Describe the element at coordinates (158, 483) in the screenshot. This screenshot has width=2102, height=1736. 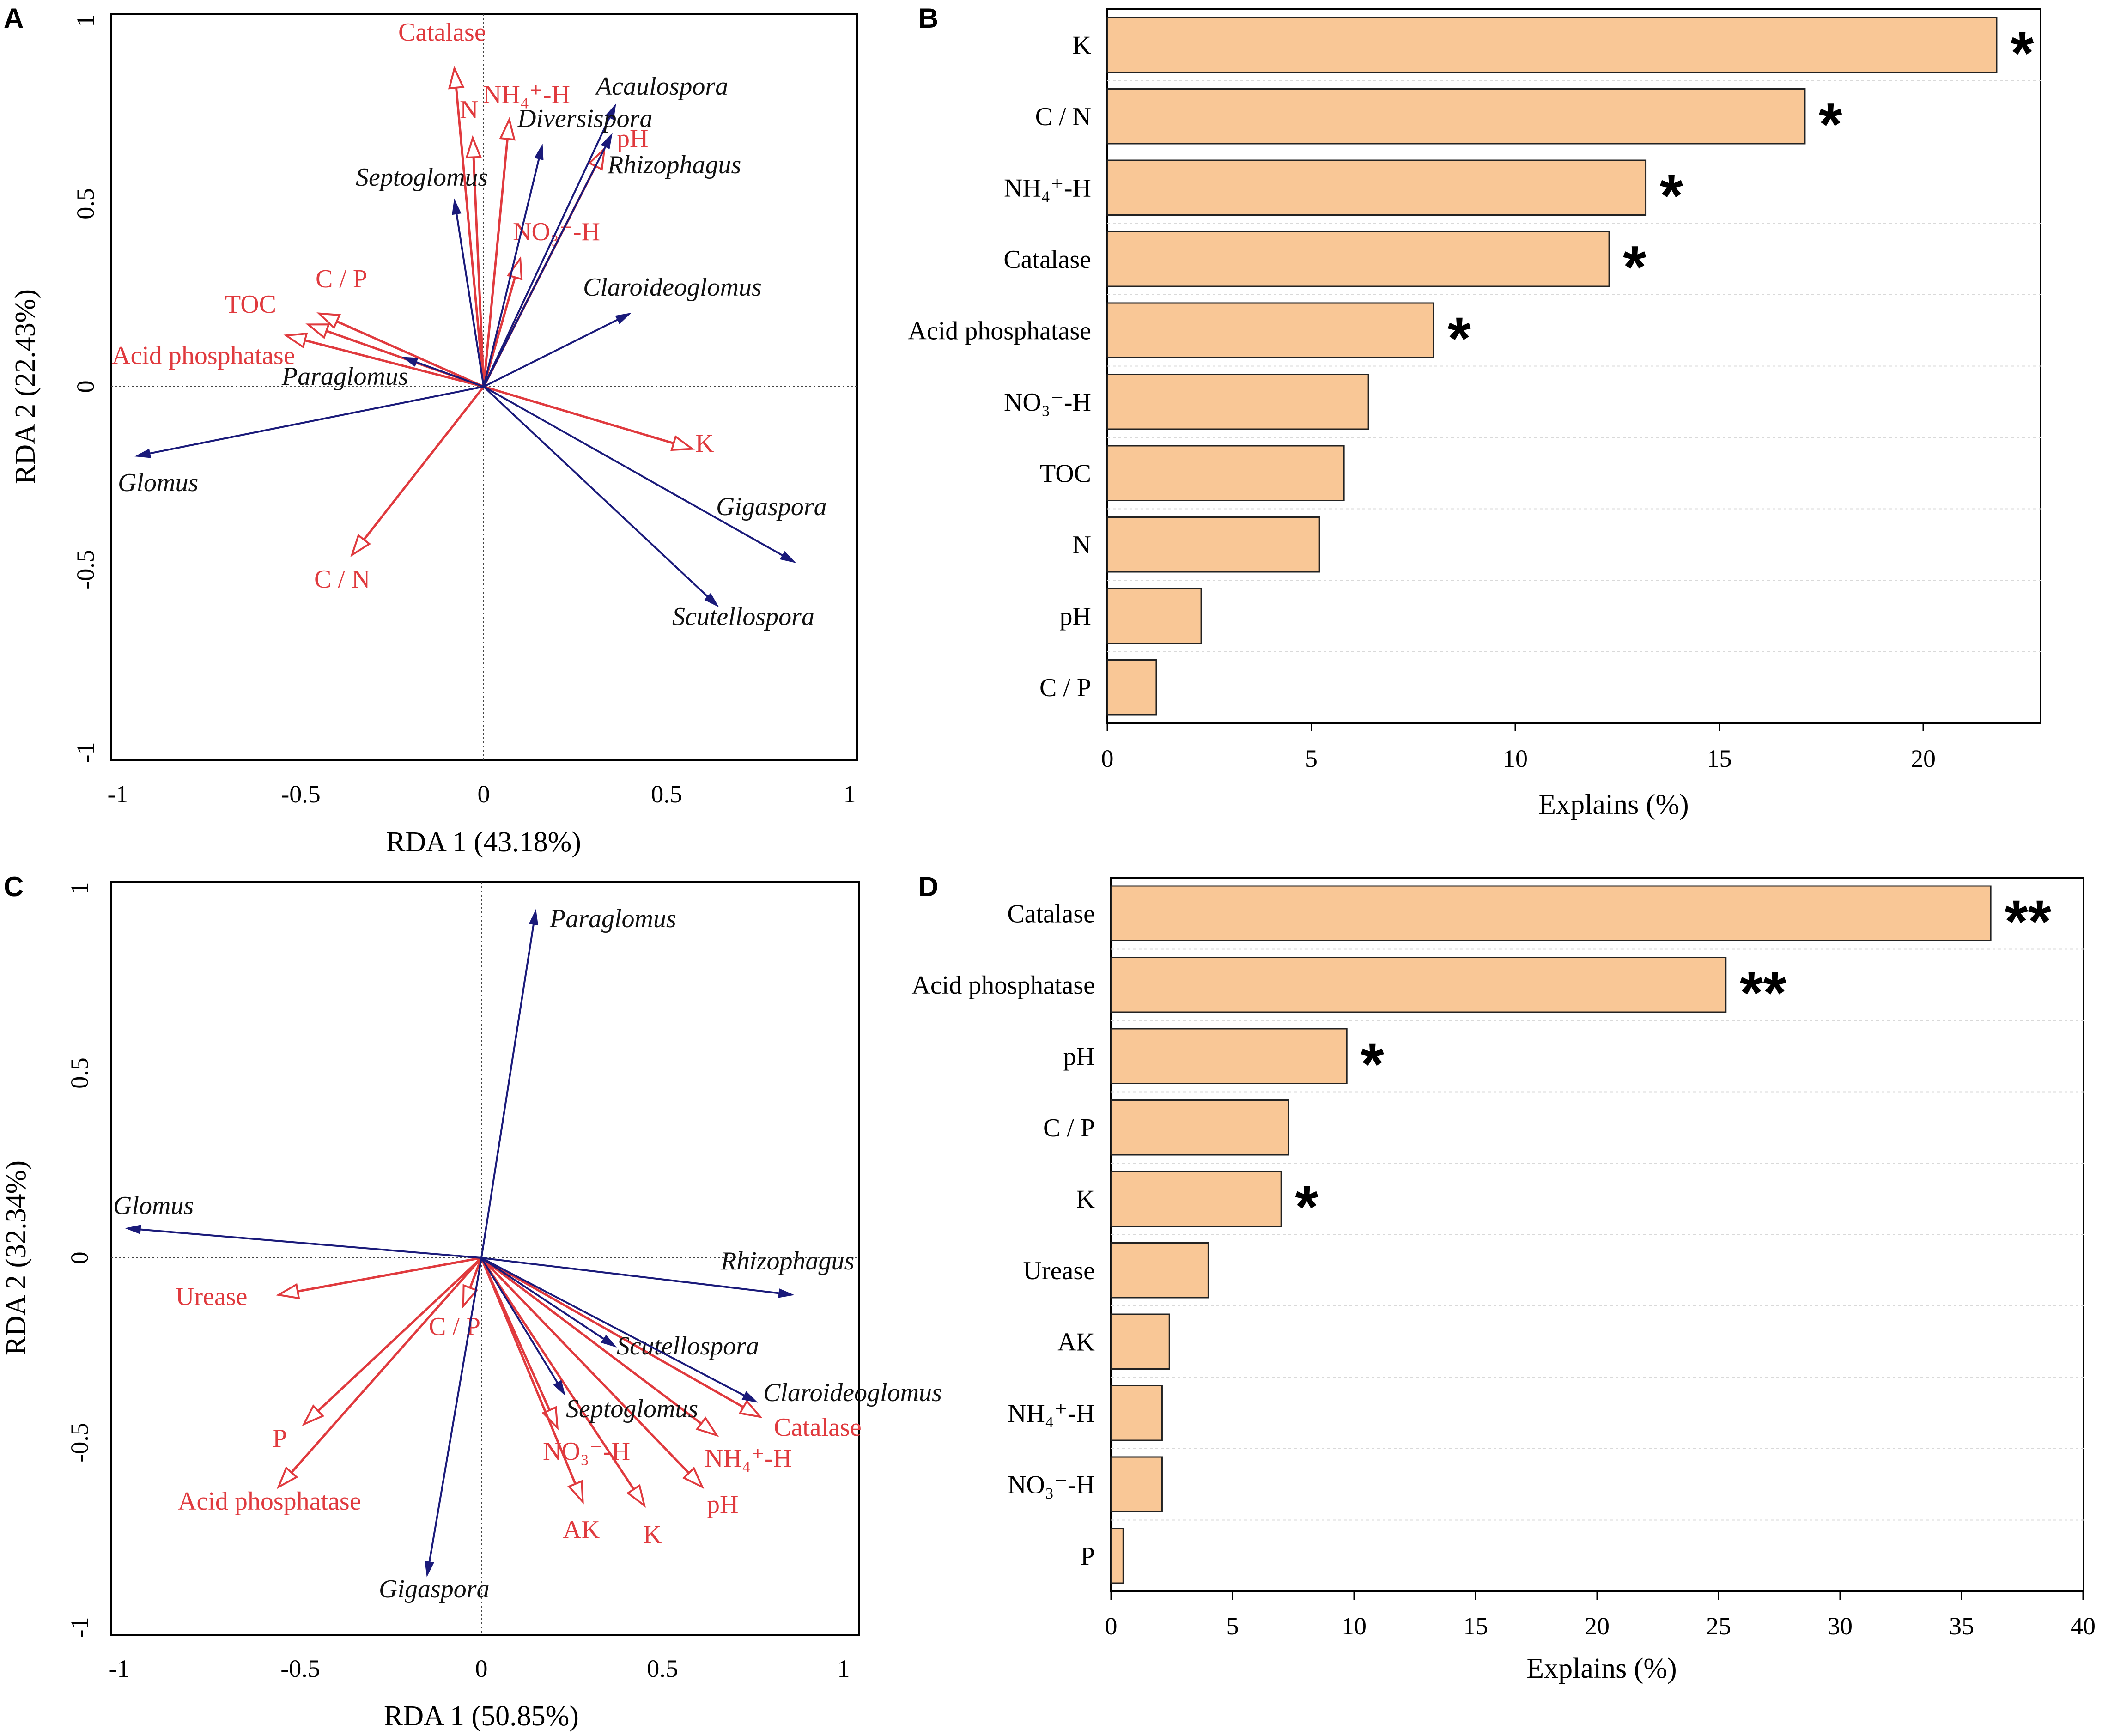
I see `response-label: Glomus` at that location.